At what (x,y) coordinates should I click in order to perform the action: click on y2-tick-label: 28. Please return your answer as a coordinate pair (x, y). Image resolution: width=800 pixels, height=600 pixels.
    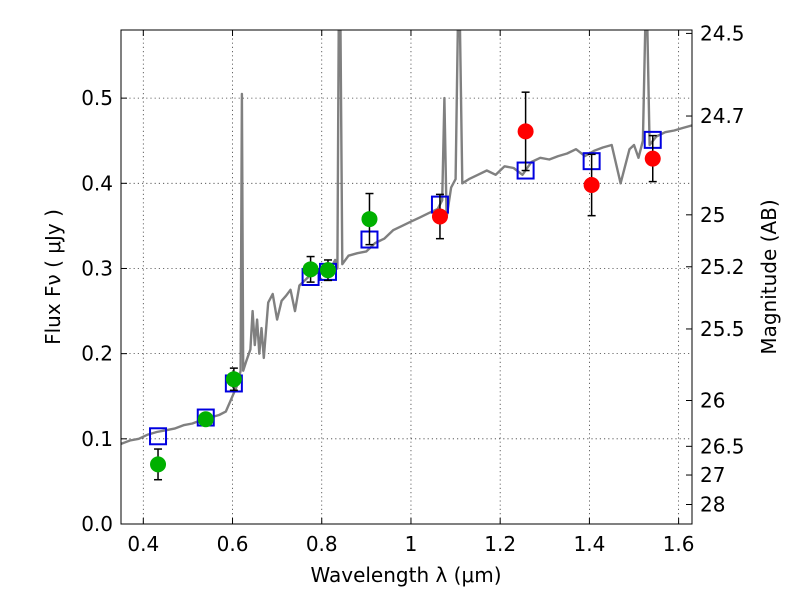
    Looking at the image, I should click on (712, 504).